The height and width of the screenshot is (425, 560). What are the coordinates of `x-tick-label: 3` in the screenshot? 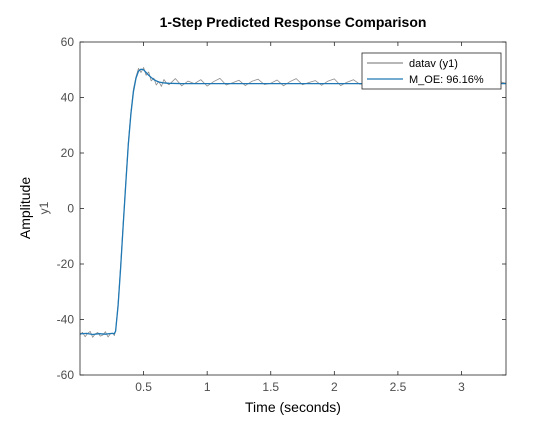 It's located at (461, 387).